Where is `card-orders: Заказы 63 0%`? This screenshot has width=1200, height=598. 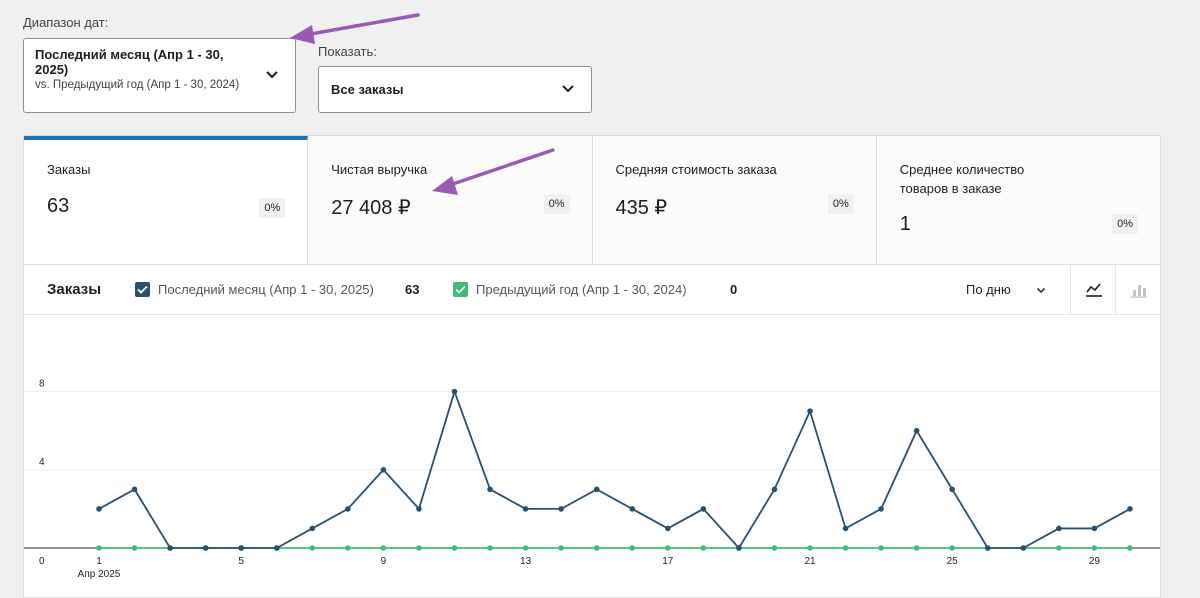 card-orders: Заказы 63 0% is located at coordinates (166, 200).